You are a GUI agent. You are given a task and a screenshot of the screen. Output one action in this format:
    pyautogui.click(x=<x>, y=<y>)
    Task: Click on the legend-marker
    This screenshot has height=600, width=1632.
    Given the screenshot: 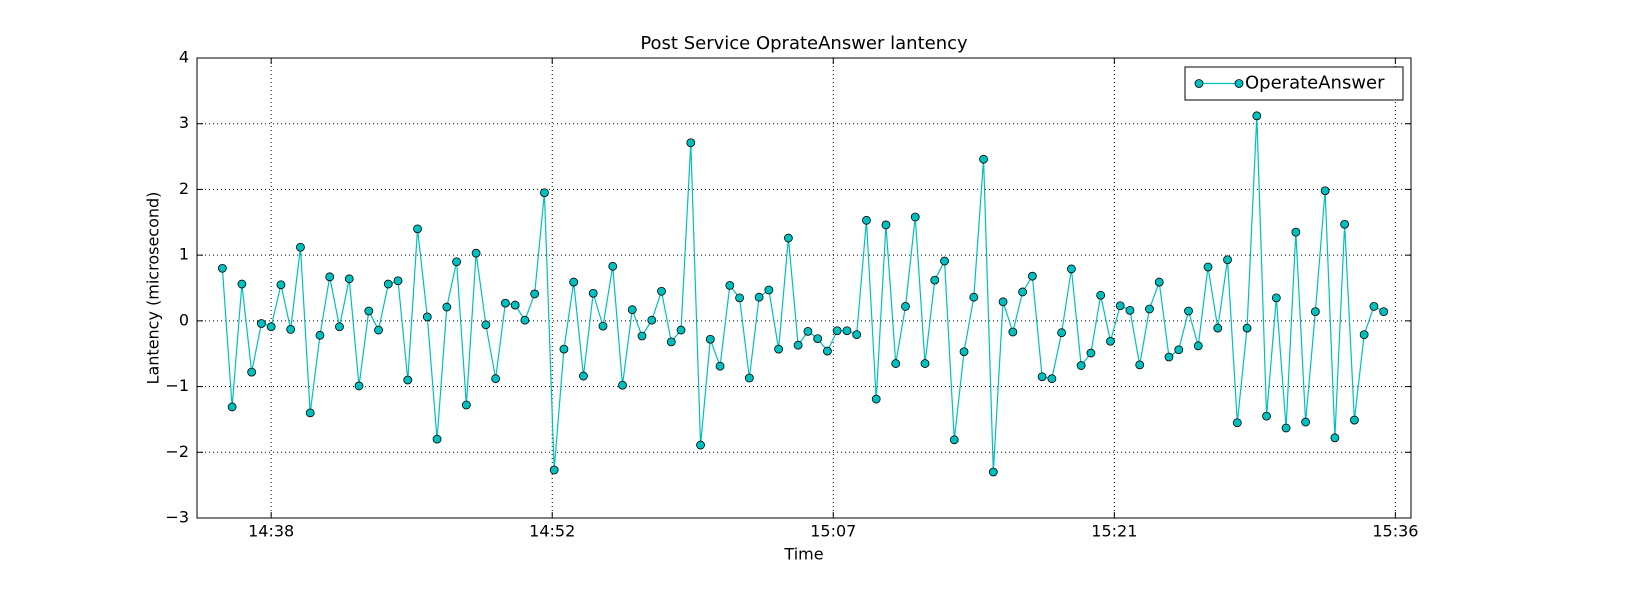 What is the action you would take?
    pyautogui.click(x=1239, y=83)
    